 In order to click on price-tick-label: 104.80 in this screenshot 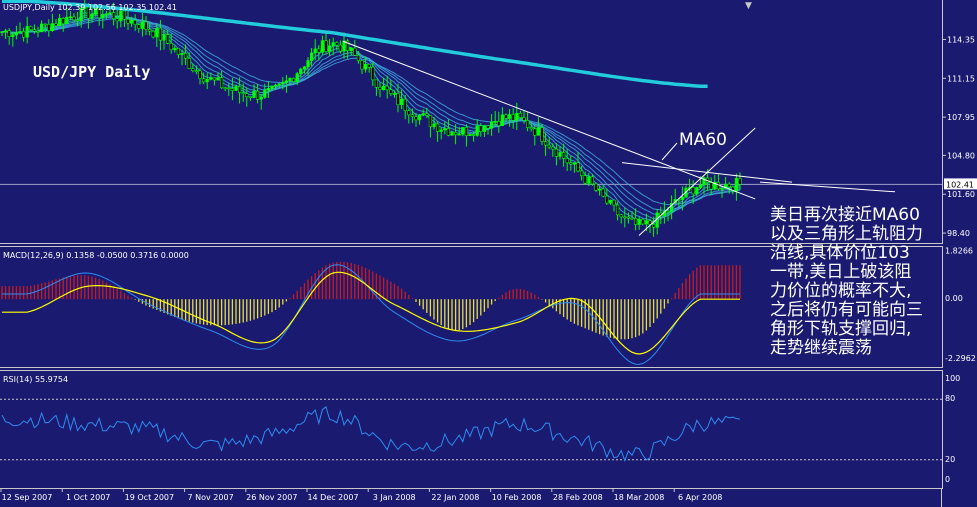, I will do `click(961, 155)`.